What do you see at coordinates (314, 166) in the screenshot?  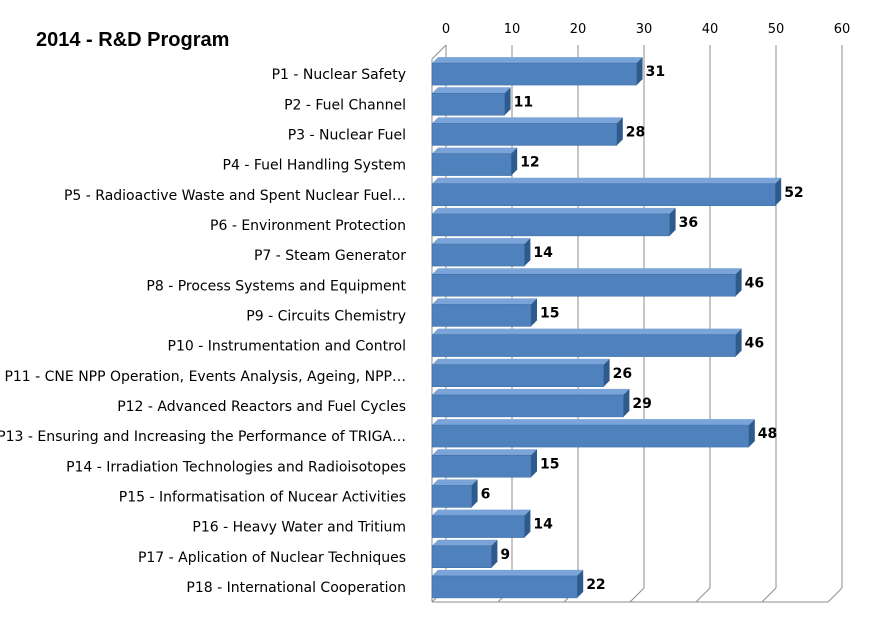 I see `category-label: P4 - Fuel Handling System` at bounding box center [314, 166].